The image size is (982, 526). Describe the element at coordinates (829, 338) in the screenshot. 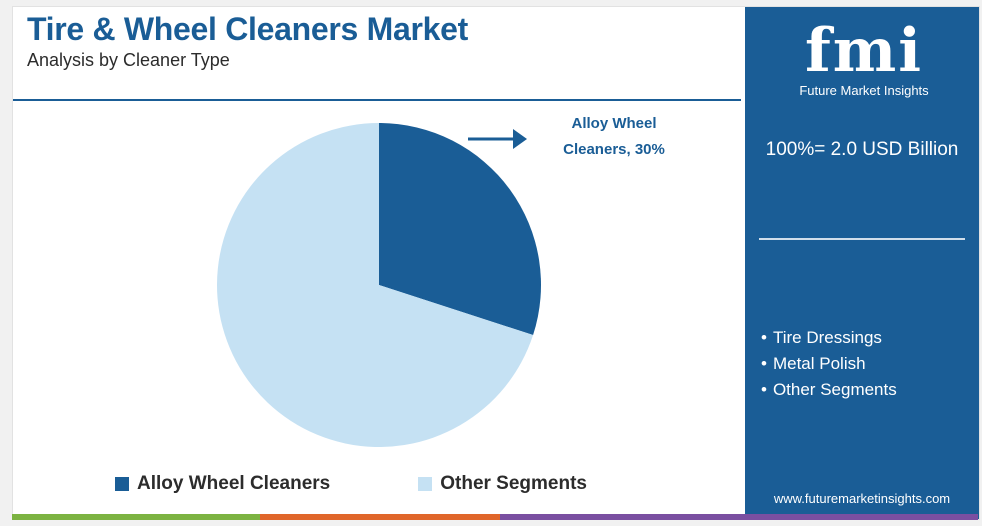

I see `segment-item: Tire Dressings` at that location.